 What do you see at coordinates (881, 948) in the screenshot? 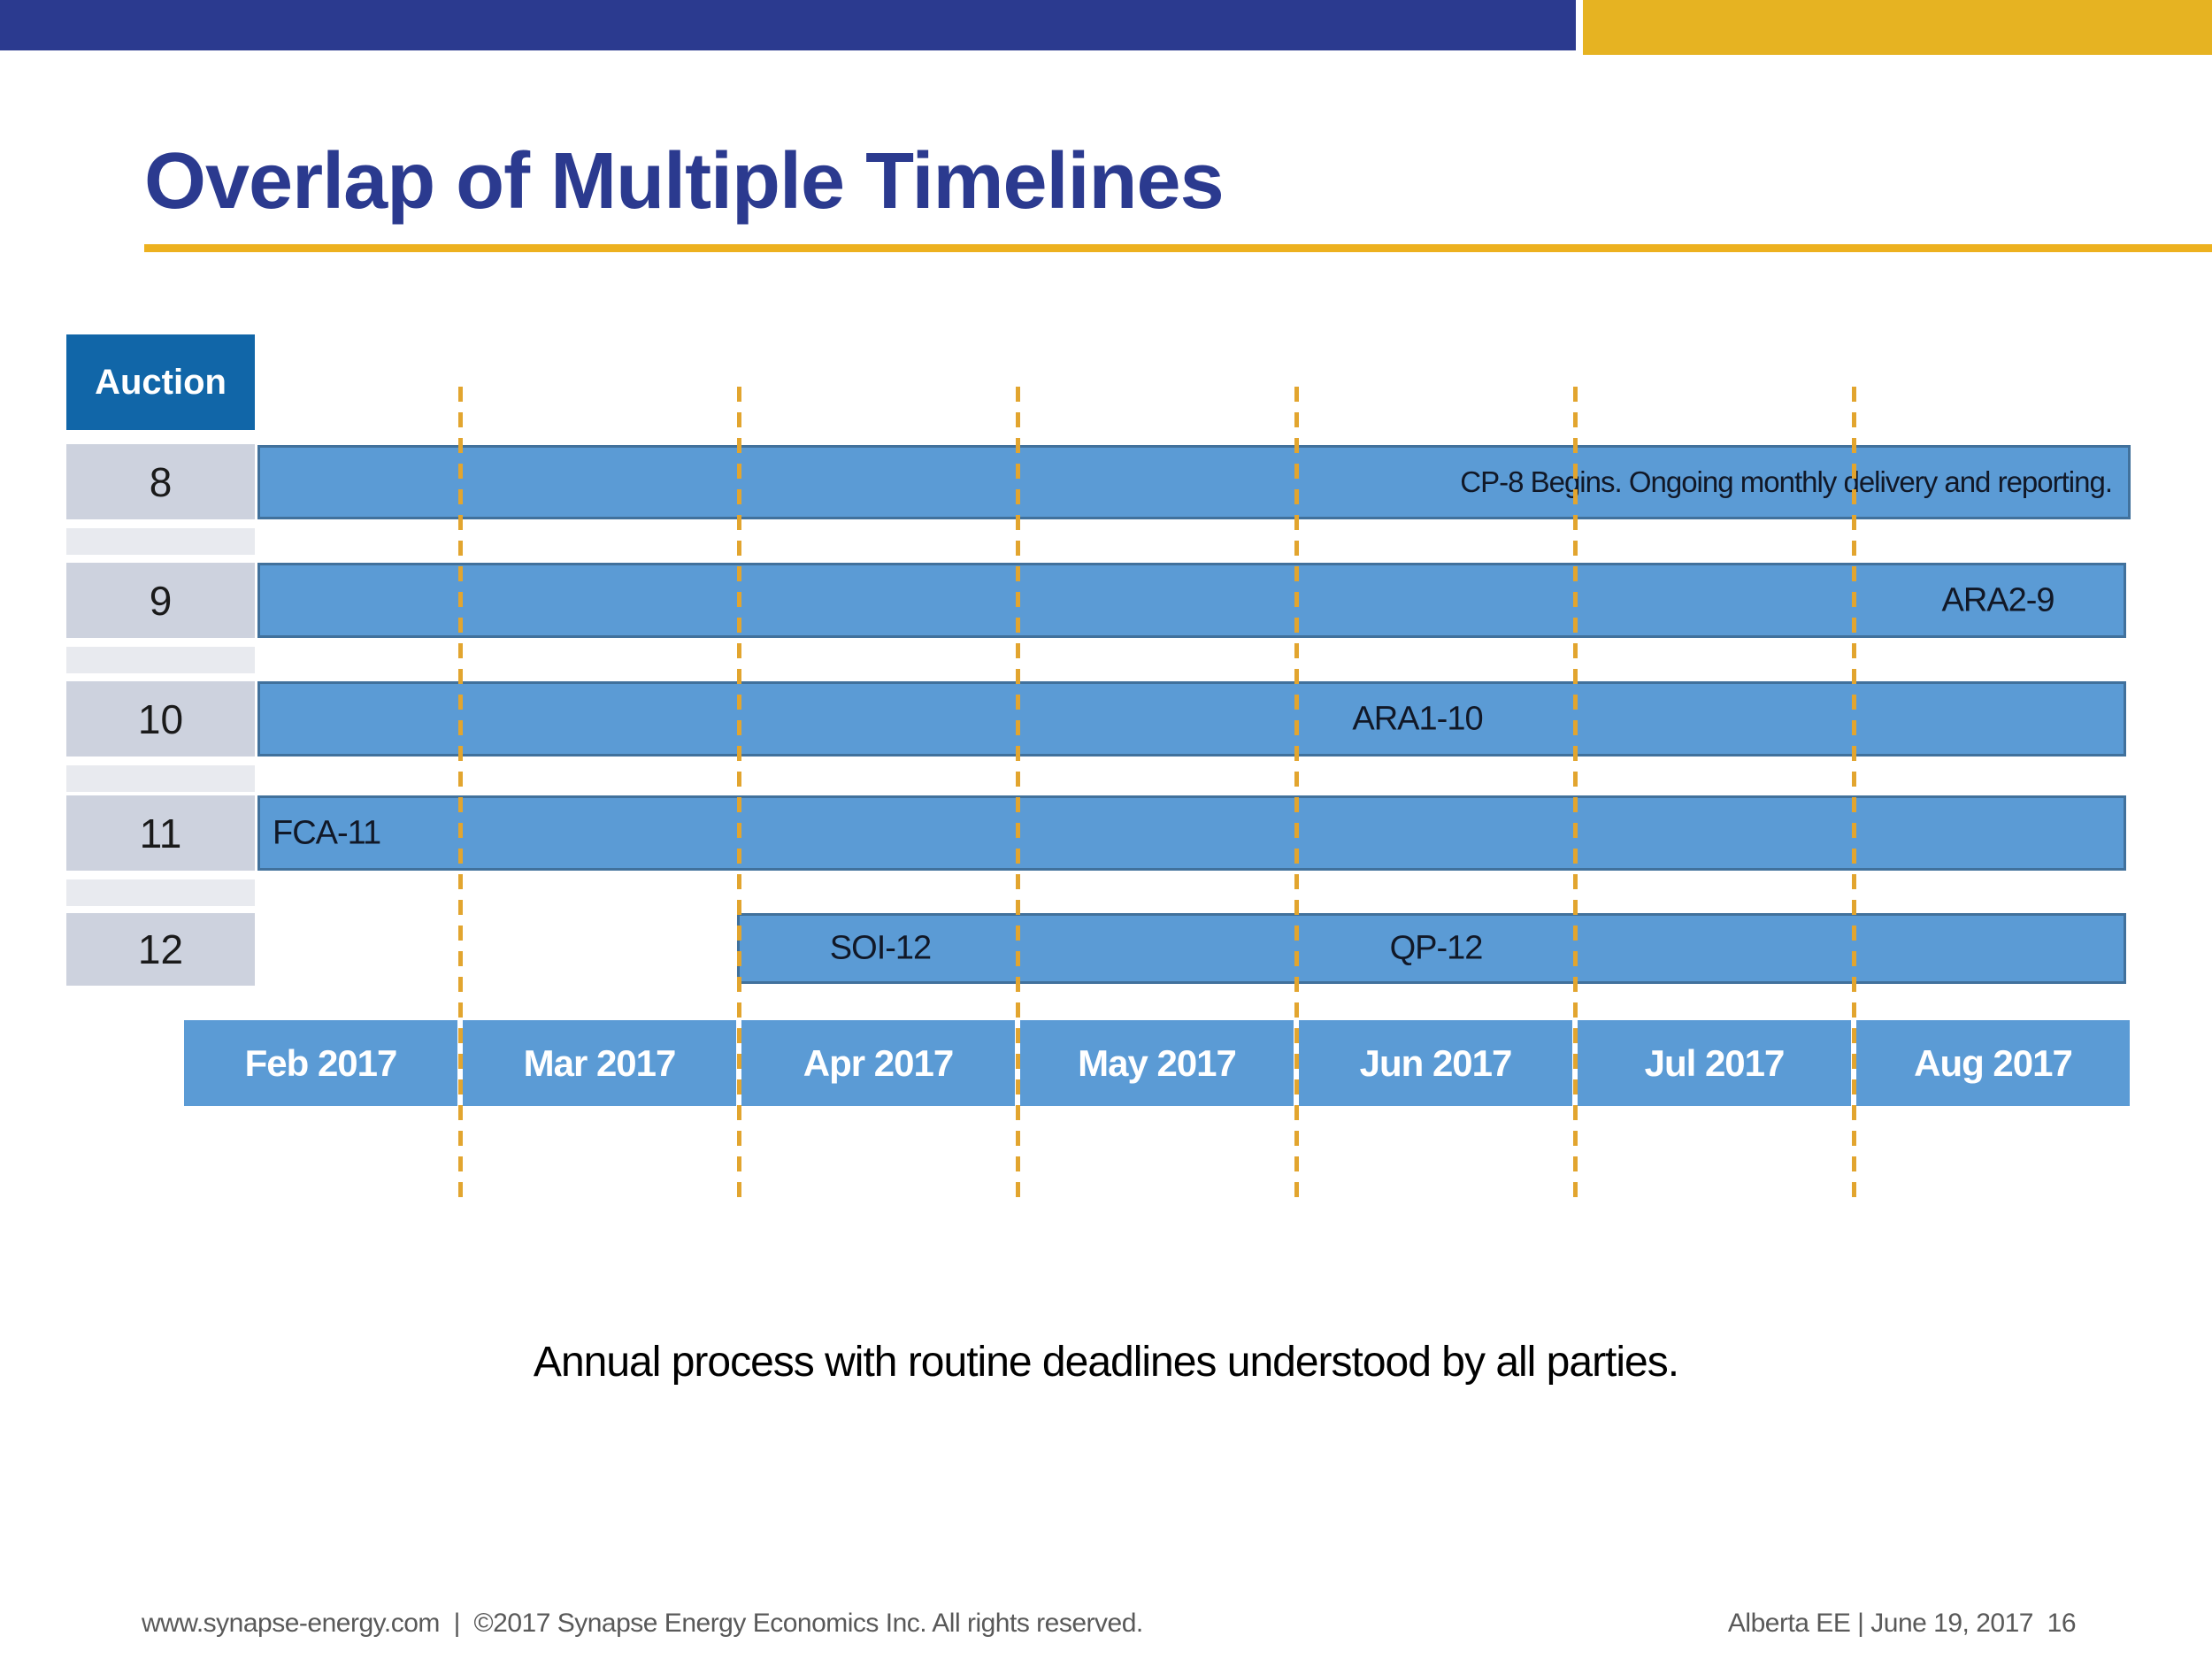
I see `bar-label-soi-12: SOI-12` at bounding box center [881, 948].